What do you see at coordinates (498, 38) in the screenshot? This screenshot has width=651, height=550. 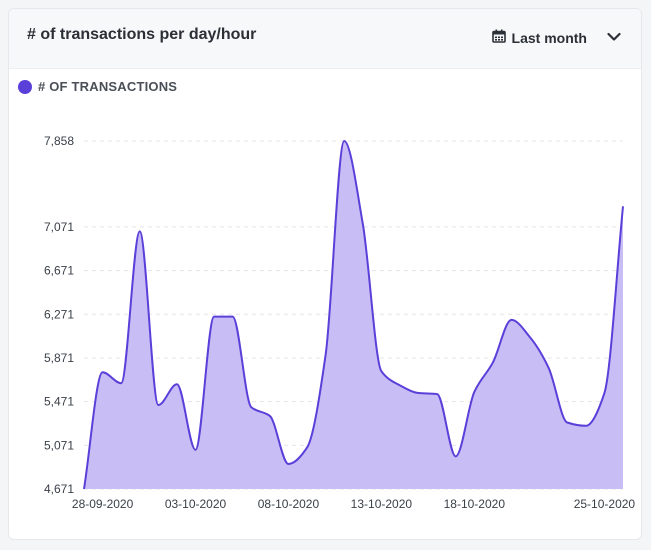 I see `calendar-icon` at bounding box center [498, 38].